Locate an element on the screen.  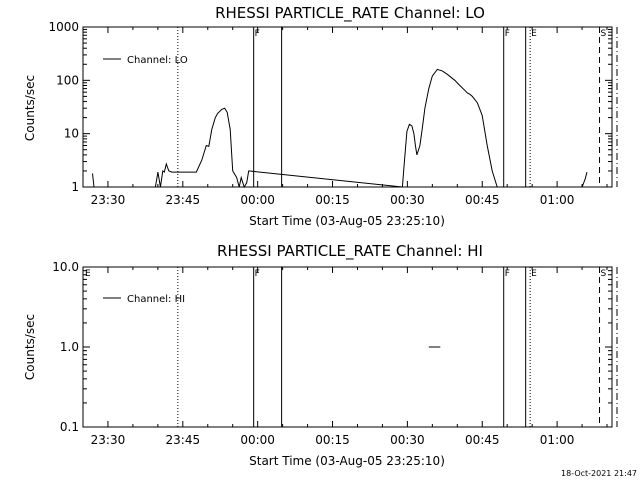
hi-x-tick-label: 01:00 is located at coordinates (557, 440).